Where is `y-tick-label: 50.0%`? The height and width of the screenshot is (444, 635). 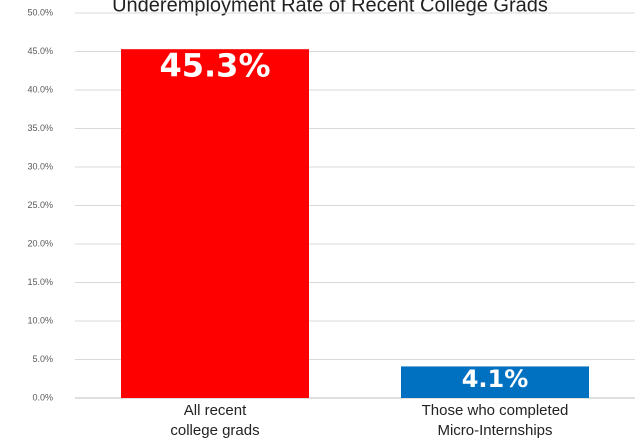 y-tick-label: 50.0% is located at coordinates (40, 12).